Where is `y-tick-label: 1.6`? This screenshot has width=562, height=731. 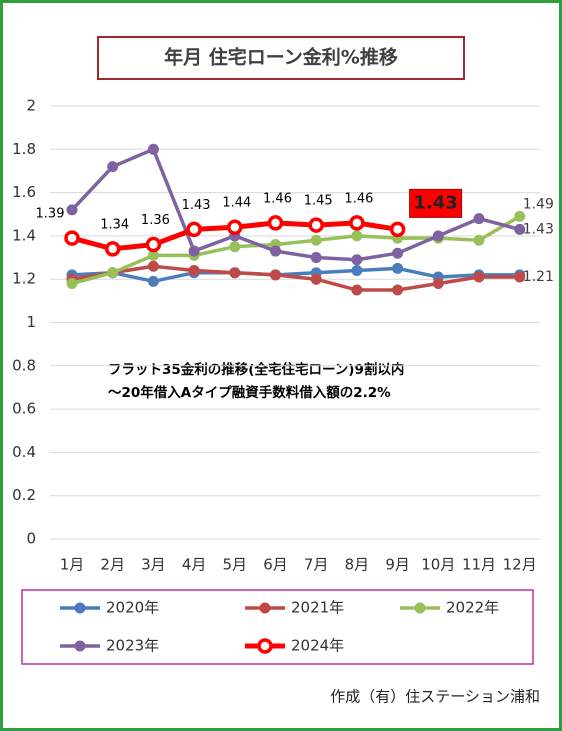 y-tick-label: 1.6 is located at coordinates (24, 192).